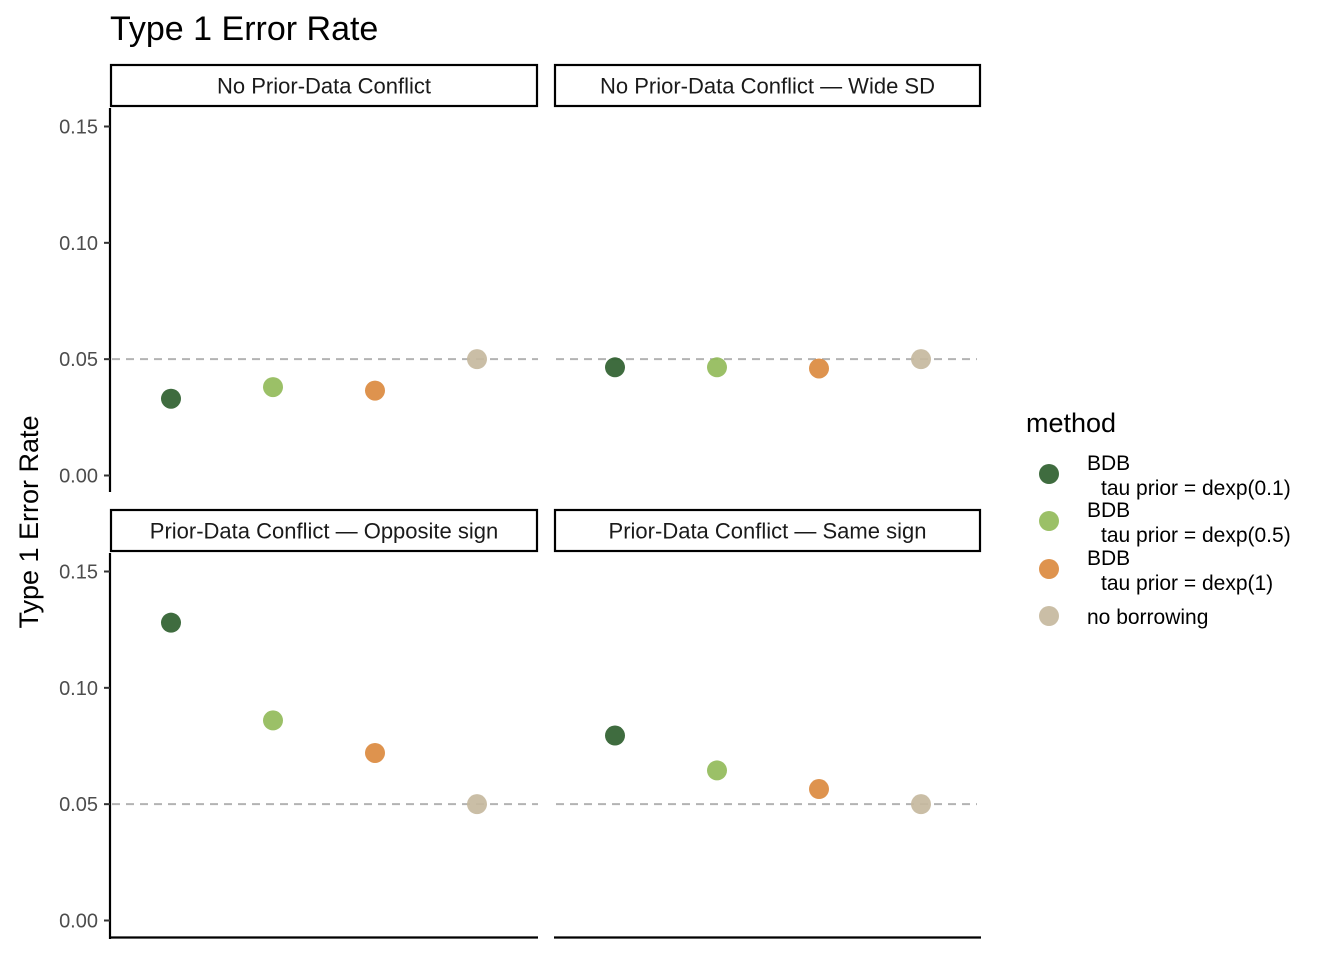 This screenshot has height=960, width=1344. What do you see at coordinates (1196, 488) in the screenshot?
I see `legend-label: tau prior = dexp(0.1)` at bounding box center [1196, 488].